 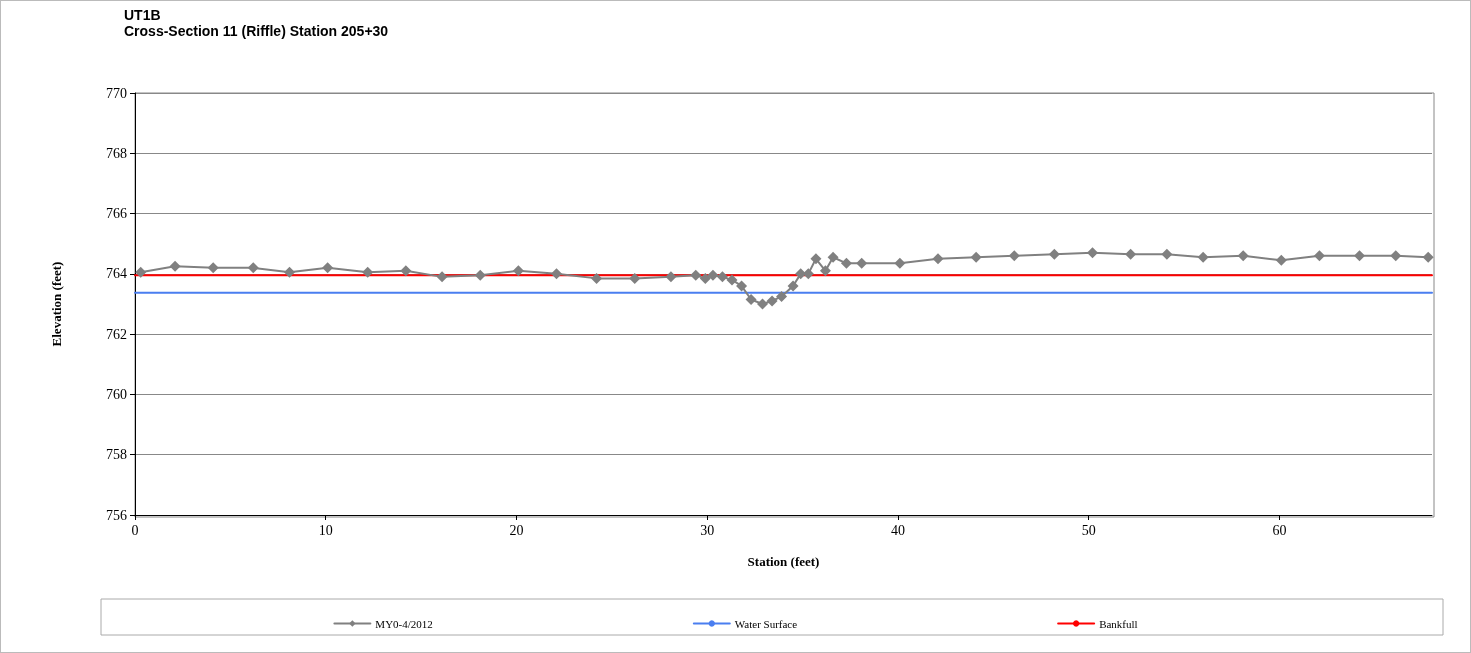 I want to click on y-tick-label: 768, so click(x=116, y=153).